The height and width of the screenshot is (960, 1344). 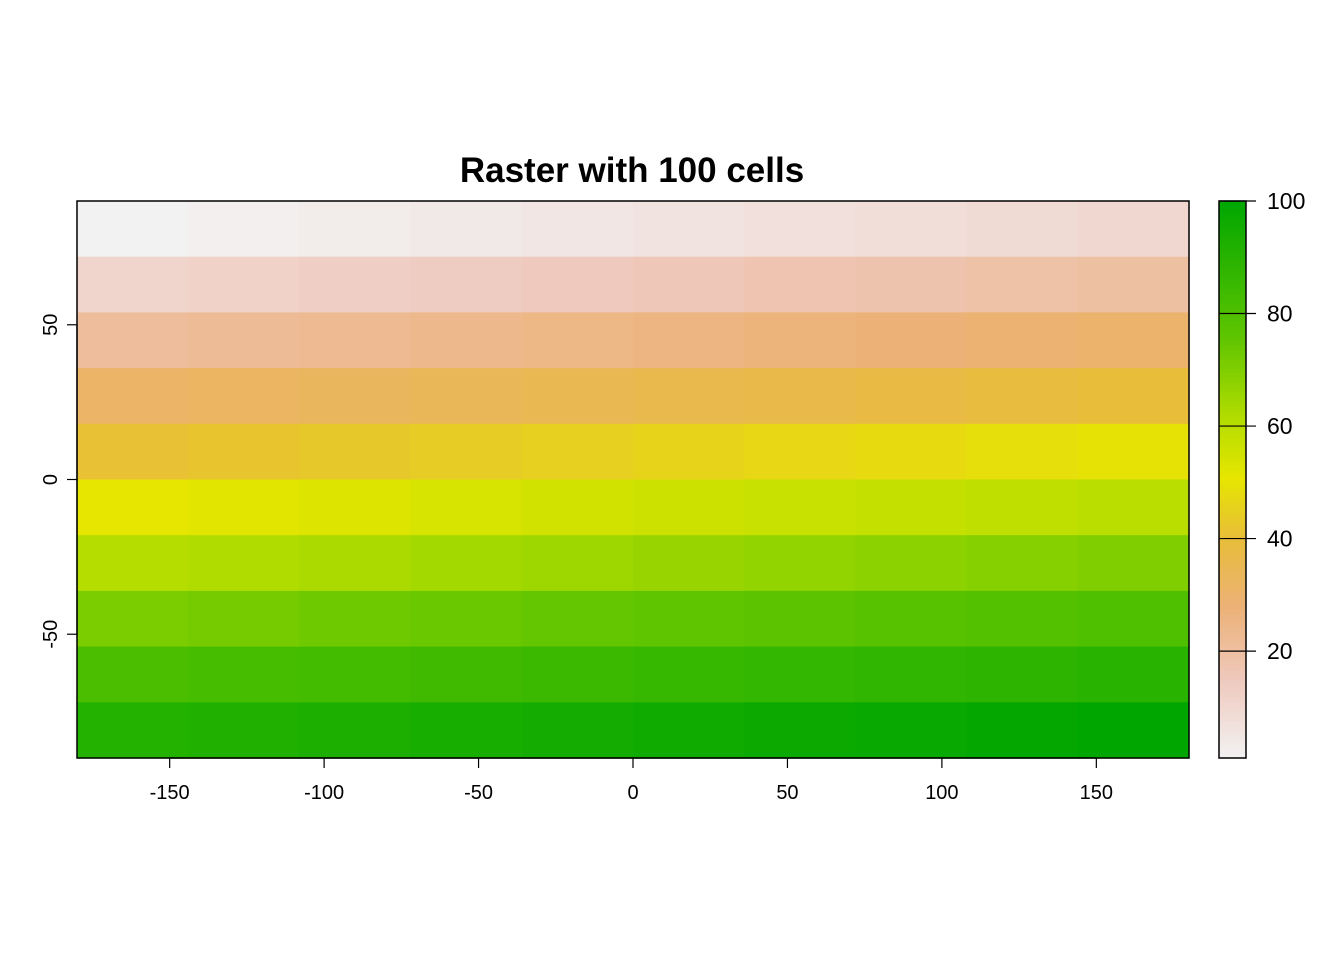 What do you see at coordinates (787, 793) in the screenshot?
I see `x-tick-label: 50` at bounding box center [787, 793].